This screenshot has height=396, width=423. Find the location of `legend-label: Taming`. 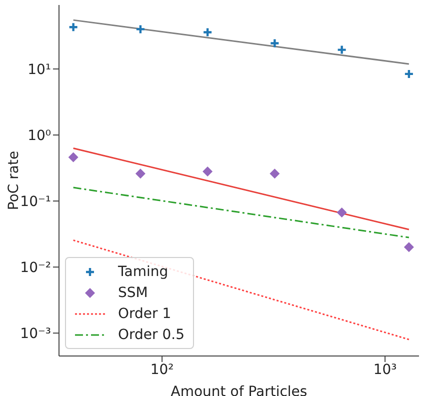

legend-label: Taming is located at coordinates (143, 272).